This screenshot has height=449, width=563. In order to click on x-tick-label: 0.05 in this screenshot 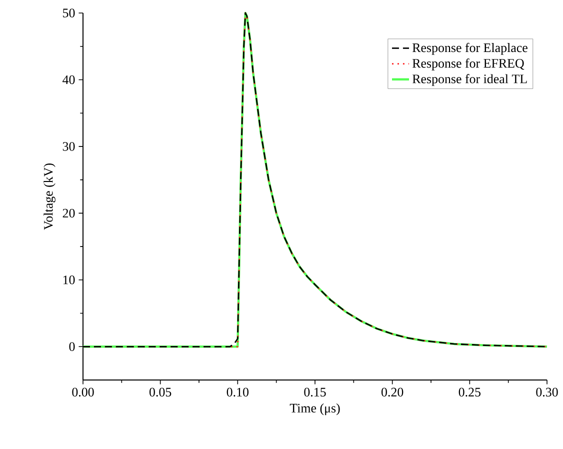, I will do `click(161, 392)`.